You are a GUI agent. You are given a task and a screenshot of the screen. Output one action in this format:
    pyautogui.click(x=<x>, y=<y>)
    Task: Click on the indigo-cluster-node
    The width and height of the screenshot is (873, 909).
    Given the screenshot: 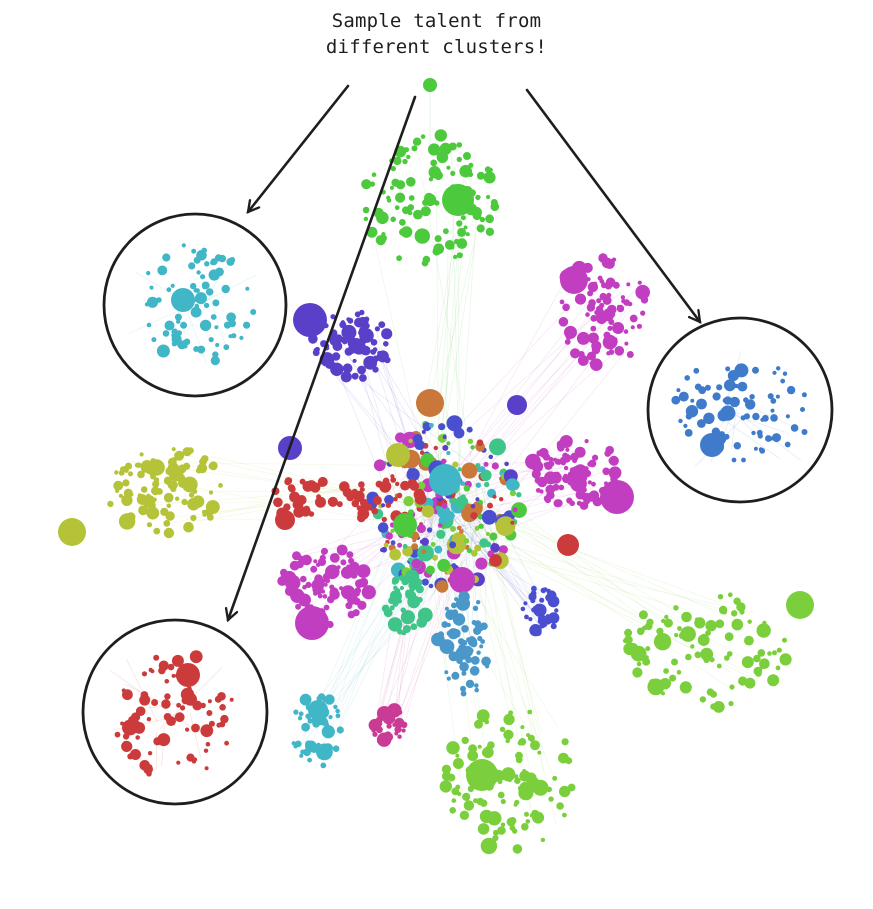 What is the action you would take?
    pyautogui.click(x=551, y=595)
    